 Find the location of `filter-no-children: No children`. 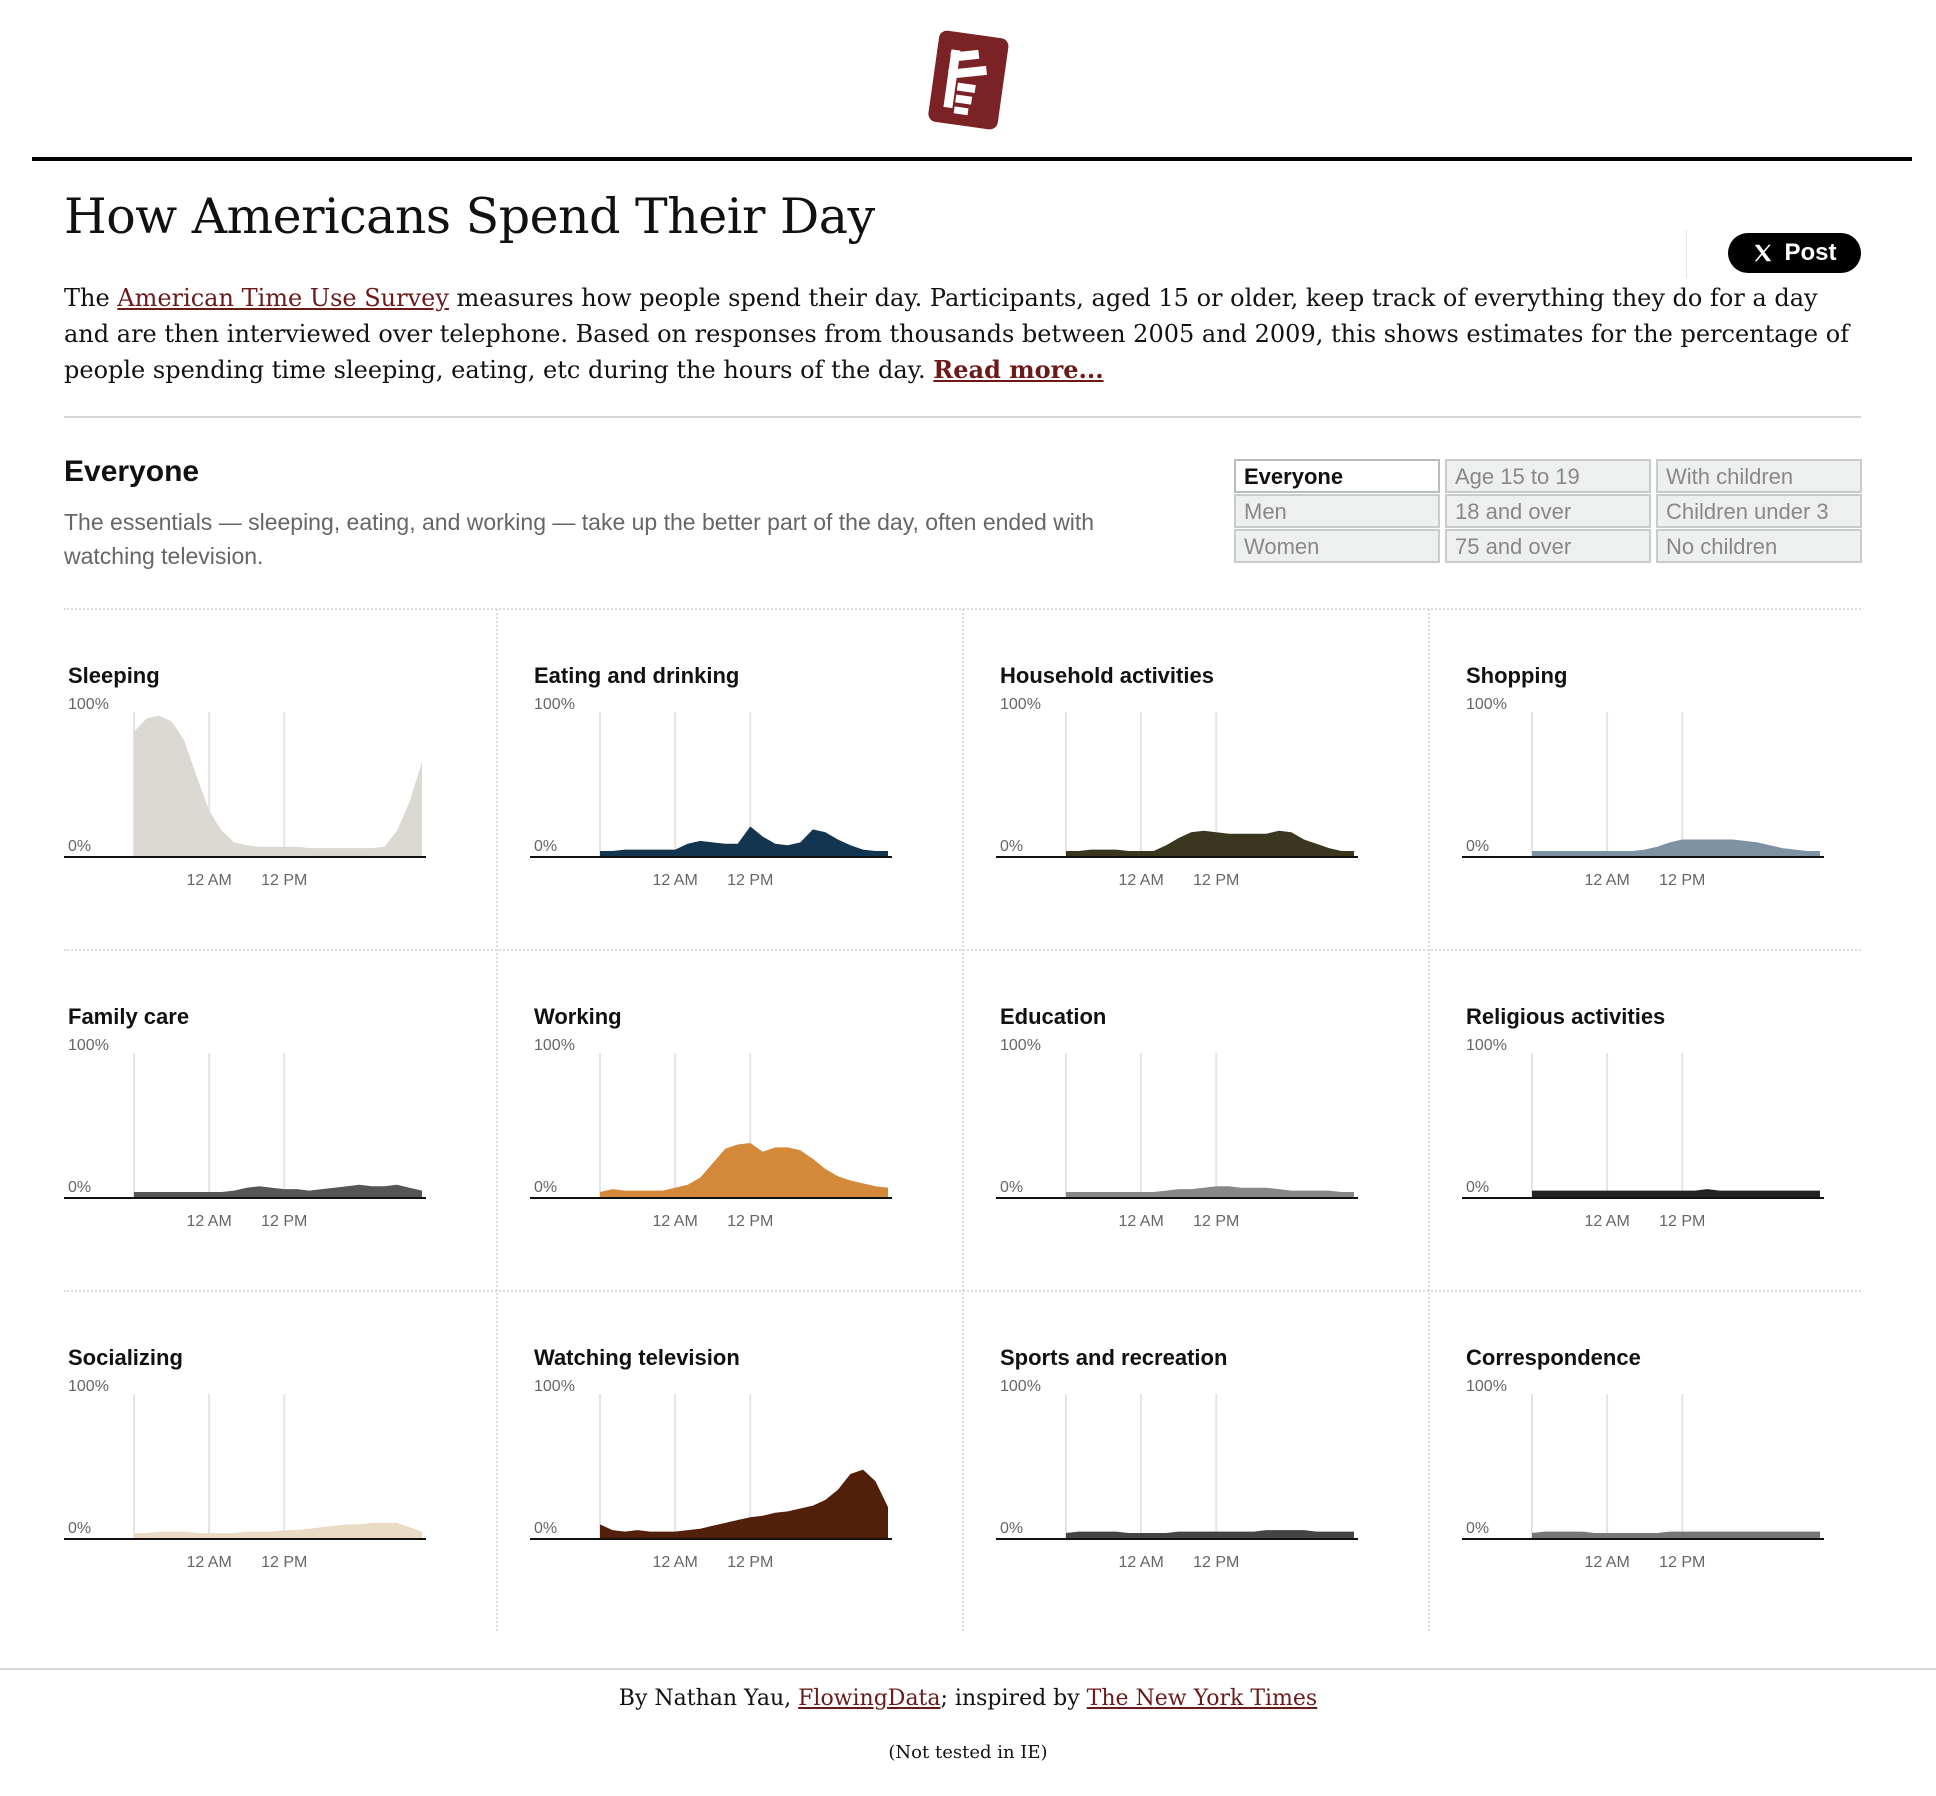

filter-no-children: No children is located at coordinates (1759, 546).